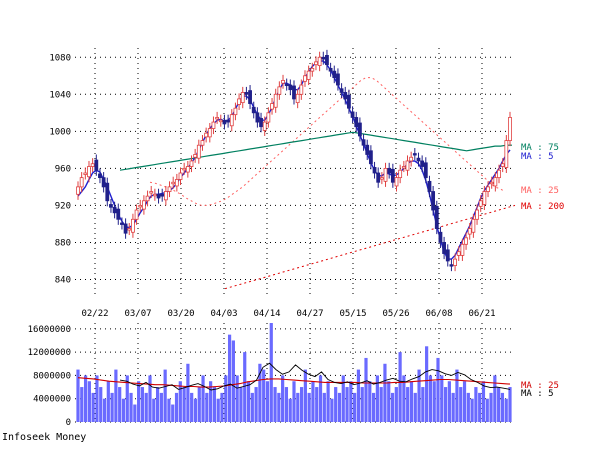  I want to click on volume-y-tick-labels: 0 4000000 8000000 12000000 16000000, so click(49, 376).